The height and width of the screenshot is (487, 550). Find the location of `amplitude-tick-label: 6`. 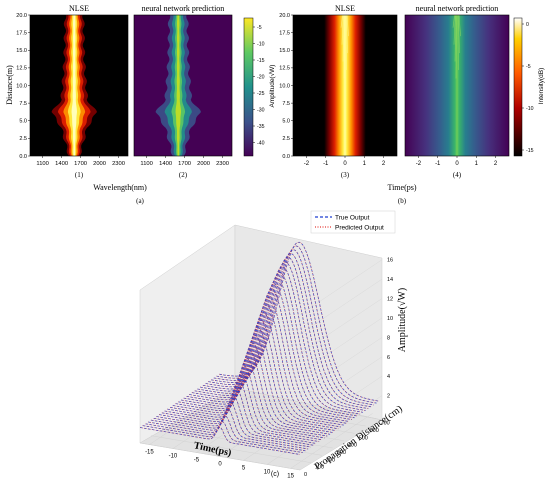

amplitude-tick-label: 6 is located at coordinates (388, 358).